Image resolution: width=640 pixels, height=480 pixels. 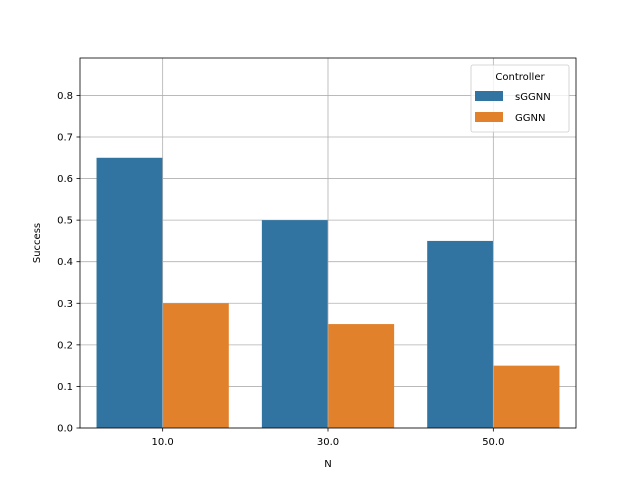 What do you see at coordinates (163, 442) in the screenshot?
I see `x-tick-label: 10.0` at bounding box center [163, 442].